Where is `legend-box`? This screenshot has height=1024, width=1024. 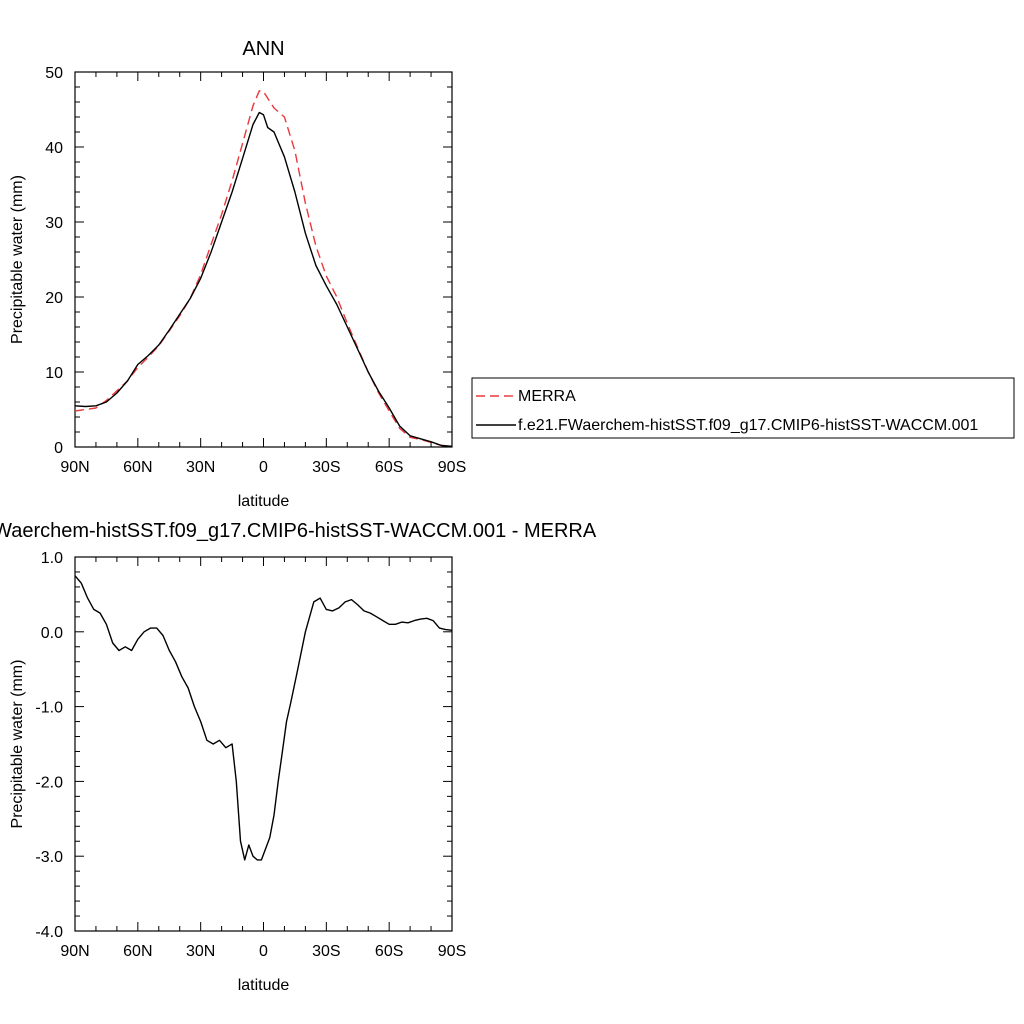
legend-box is located at coordinates (743, 408).